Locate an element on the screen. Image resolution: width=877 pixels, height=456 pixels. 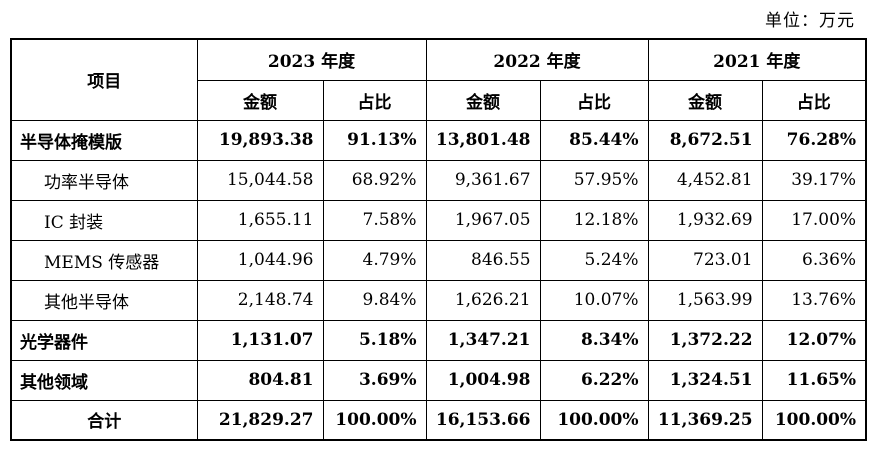
row-label: MEMS 传感器 is located at coordinates (104, 260).